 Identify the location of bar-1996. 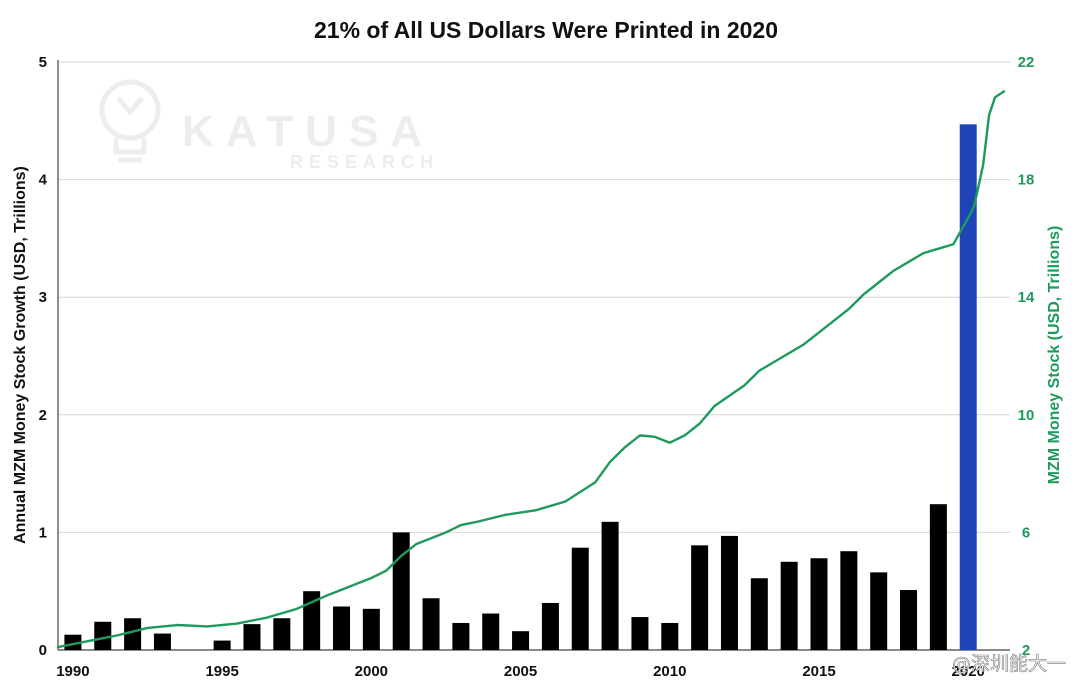
(252, 637).